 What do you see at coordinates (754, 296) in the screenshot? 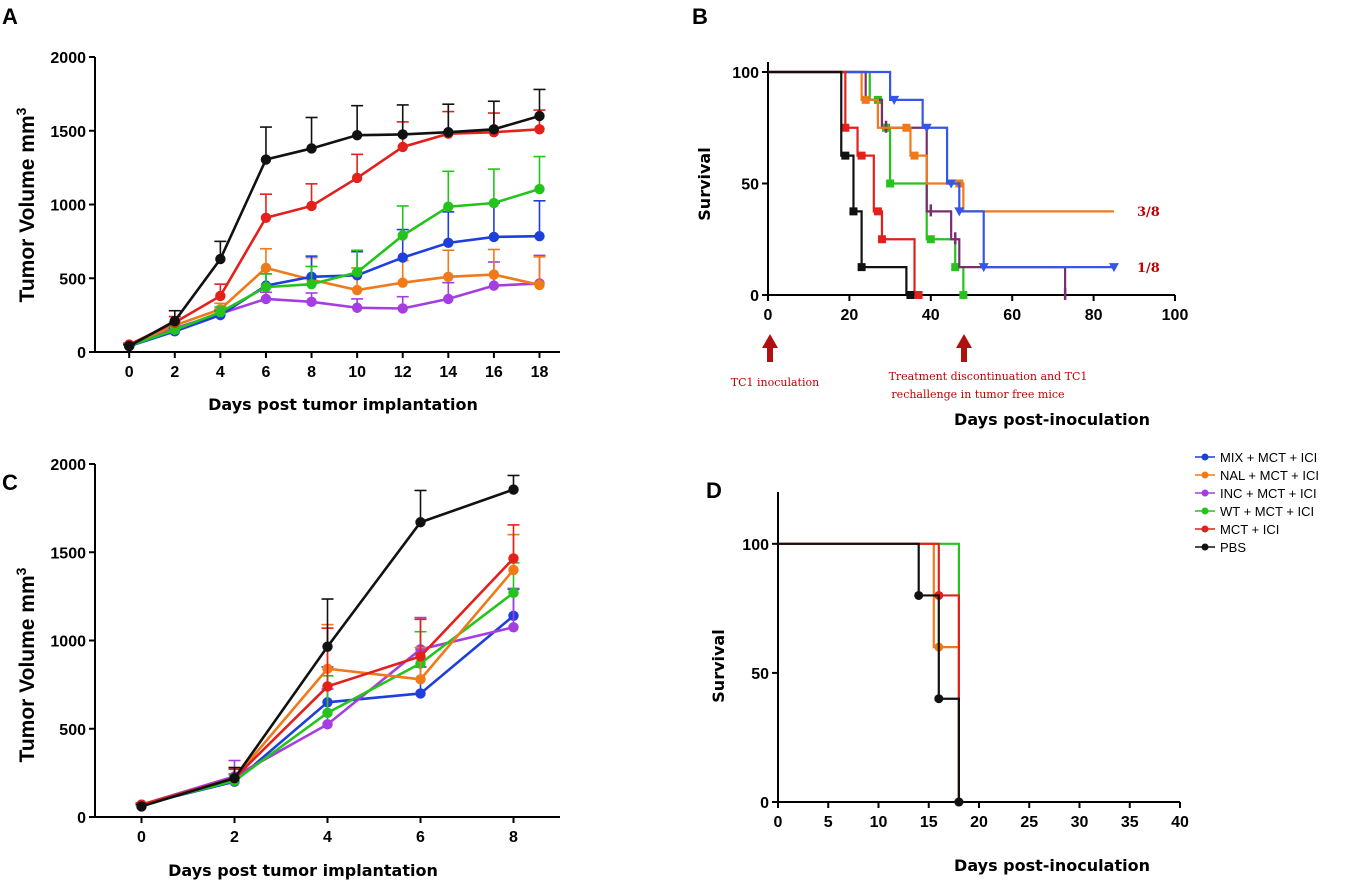
I see `panel-b-y-tick-label: 0` at bounding box center [754, 296].